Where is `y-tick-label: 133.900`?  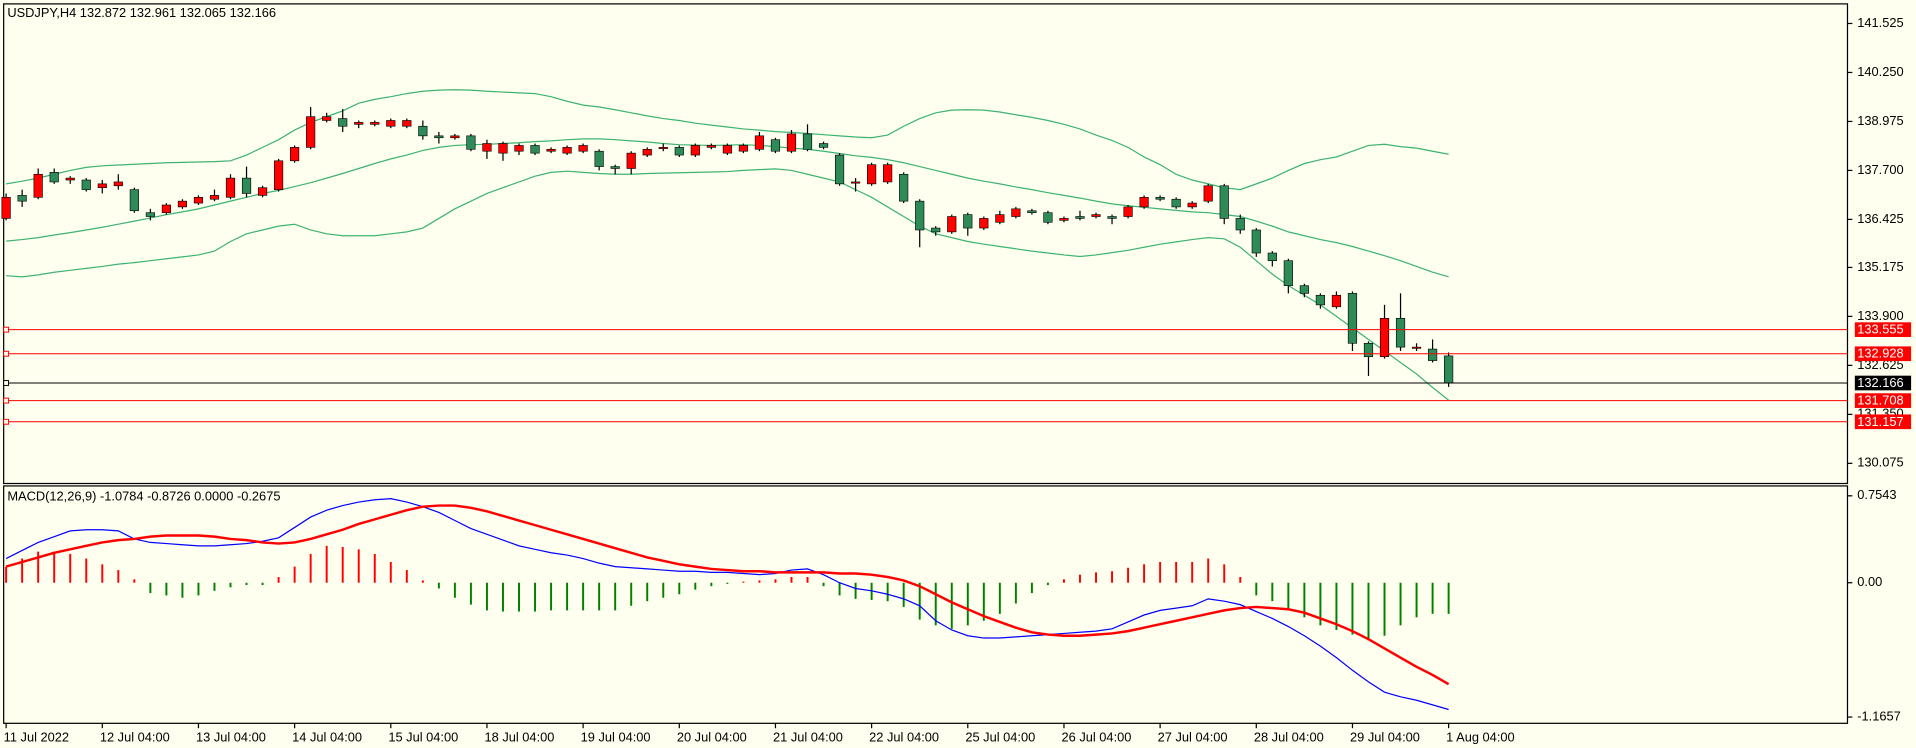 y-tick-label: 133.900 is located at coordinates (1880, 315).